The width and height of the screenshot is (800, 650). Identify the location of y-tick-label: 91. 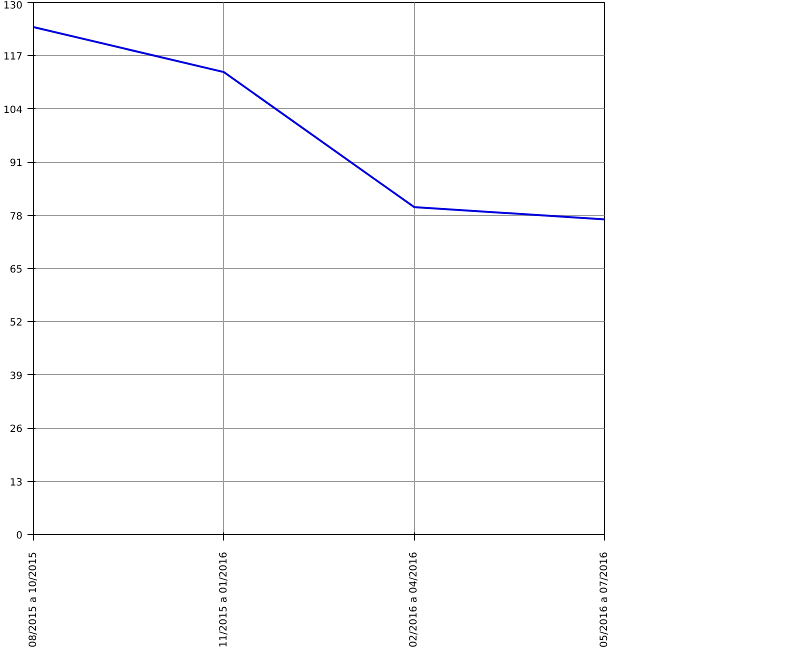
(16, 164).